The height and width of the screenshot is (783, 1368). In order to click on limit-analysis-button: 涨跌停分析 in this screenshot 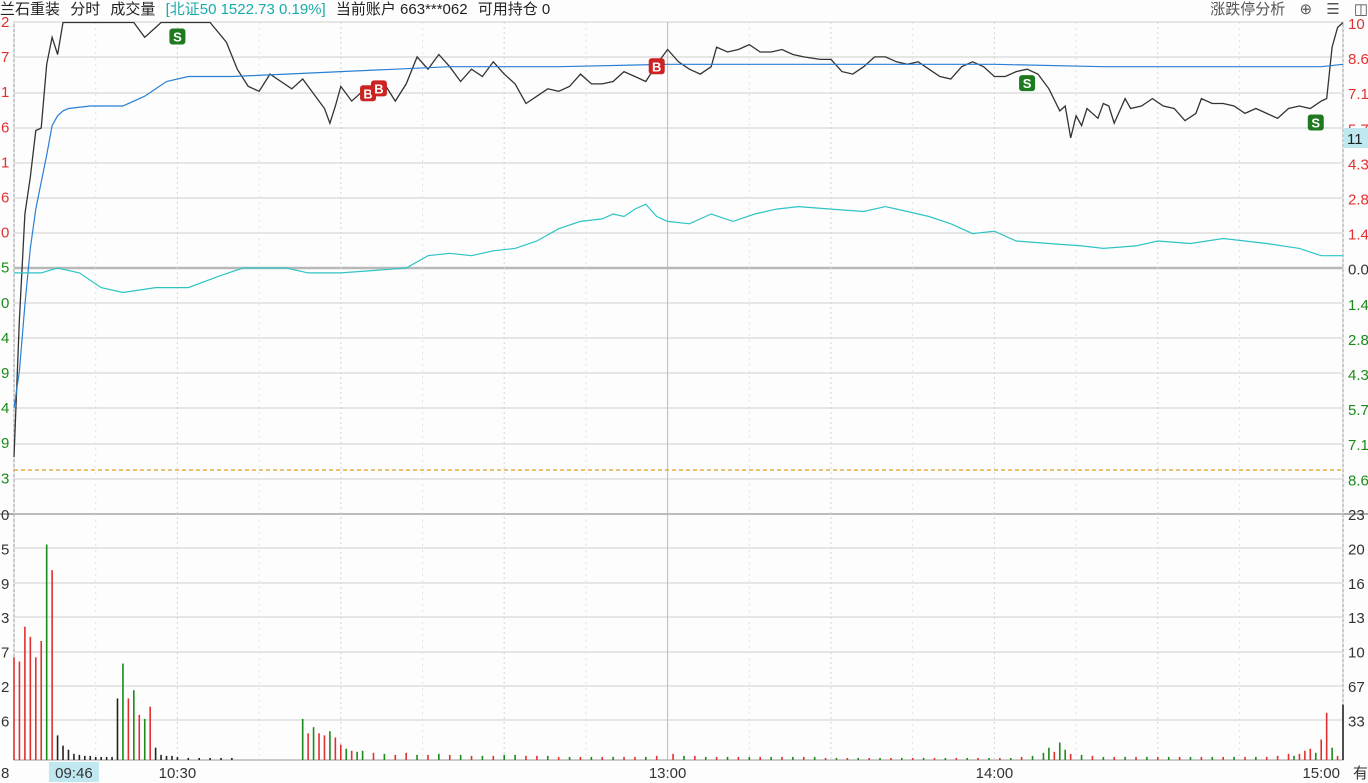, I will do `click(1248, 9)`.